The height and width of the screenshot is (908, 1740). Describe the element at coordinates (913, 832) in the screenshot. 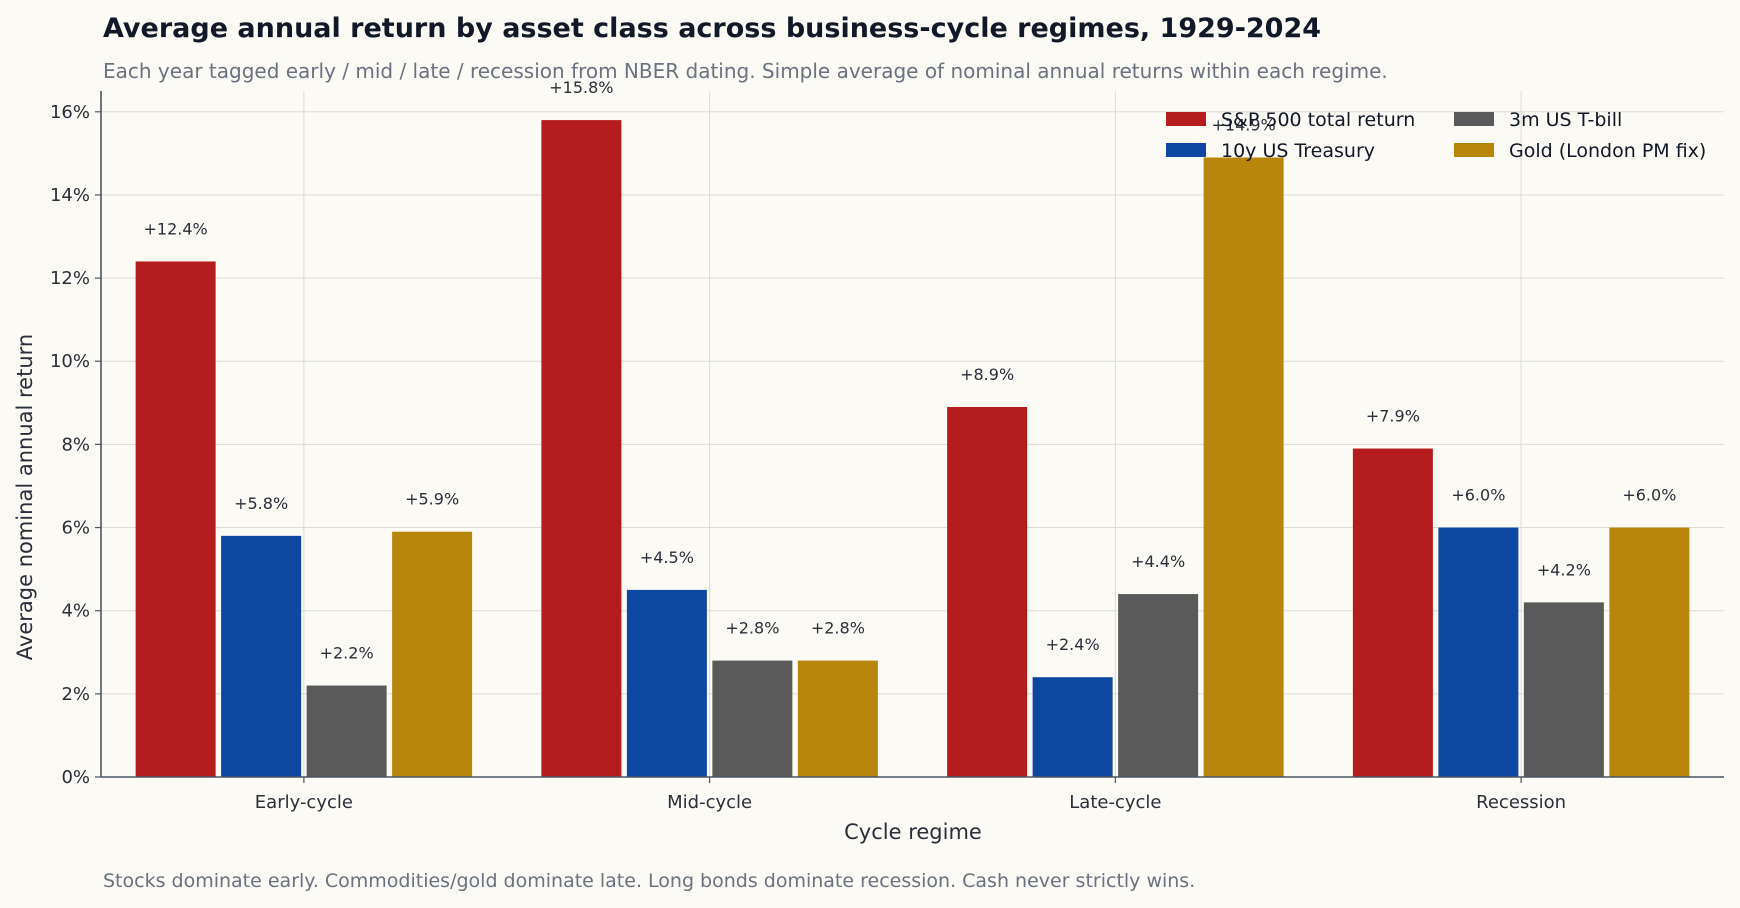

I see `x-axis-label: Cycle regime` at that location.